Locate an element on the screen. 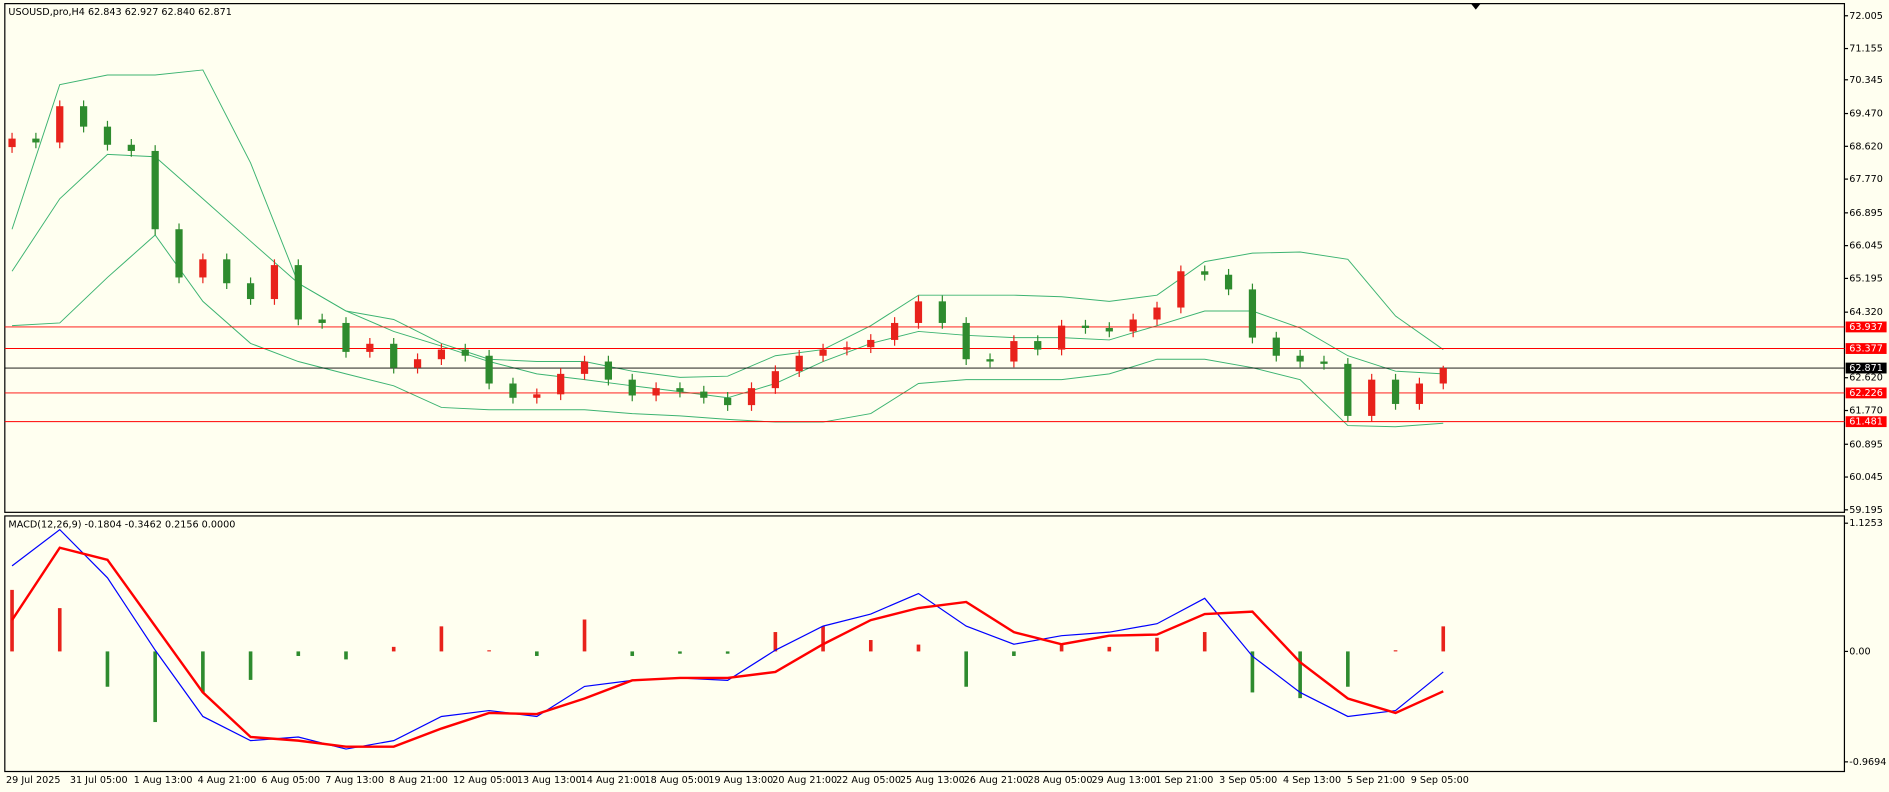  y-tick-label: 70.345 is located at coordinates (1866, 80).